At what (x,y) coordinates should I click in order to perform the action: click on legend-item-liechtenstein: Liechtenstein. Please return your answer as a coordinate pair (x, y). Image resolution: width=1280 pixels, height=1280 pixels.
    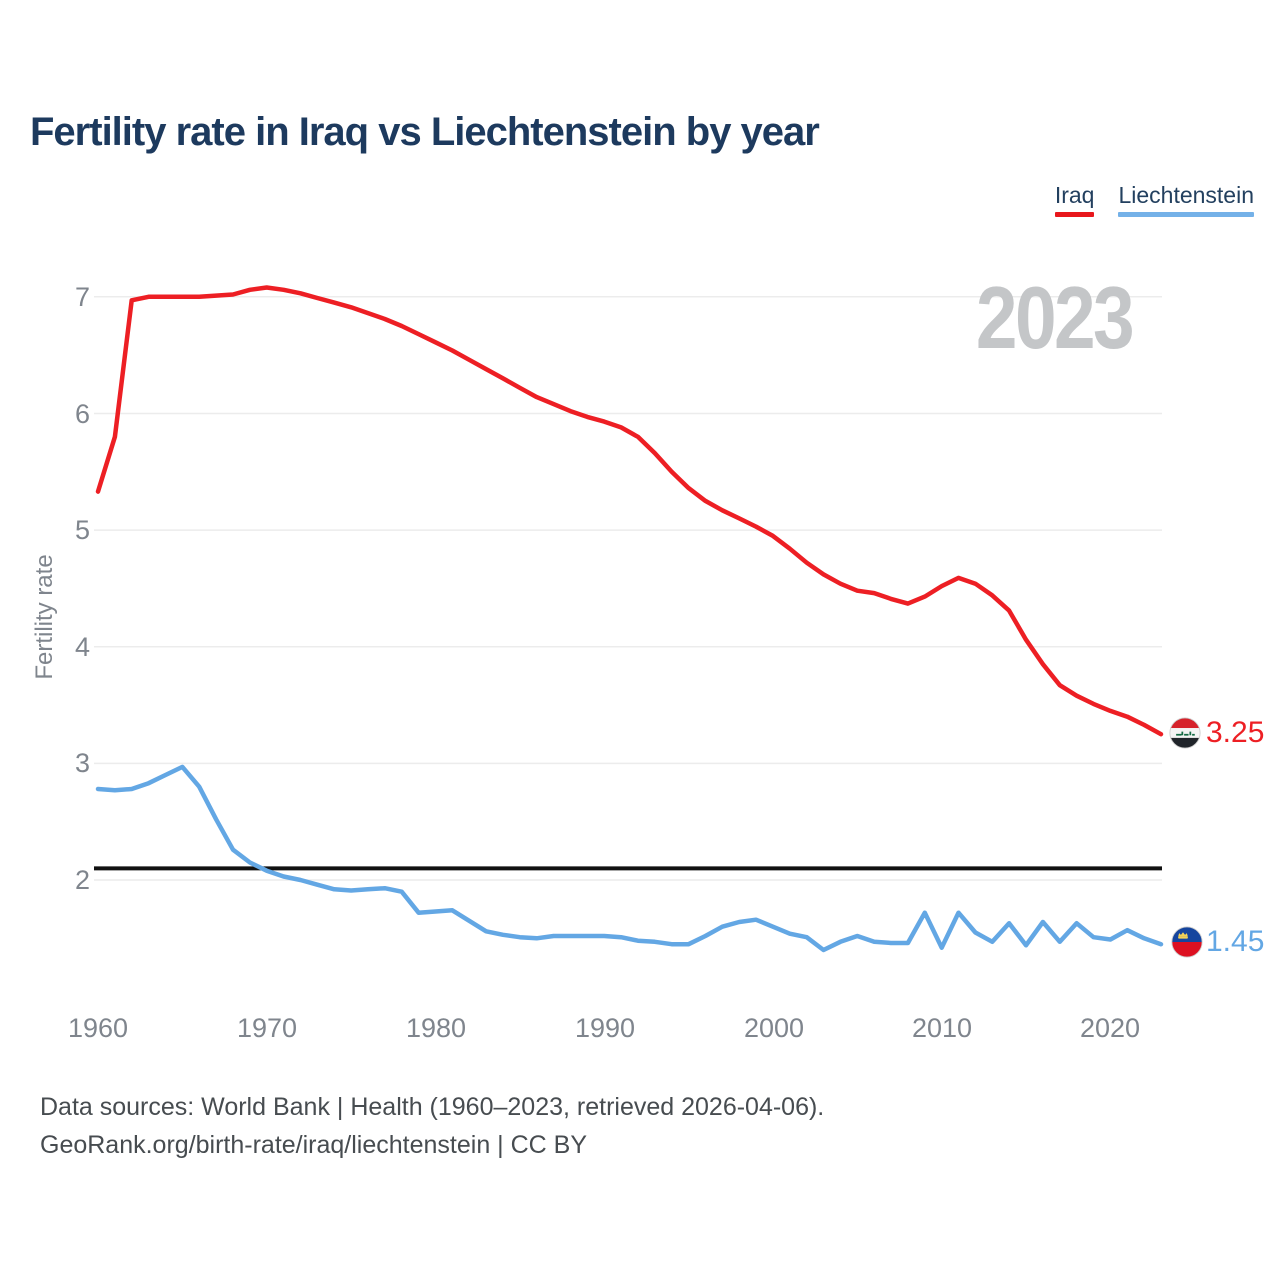
    Looking at the image, I should click on (1186, 199).